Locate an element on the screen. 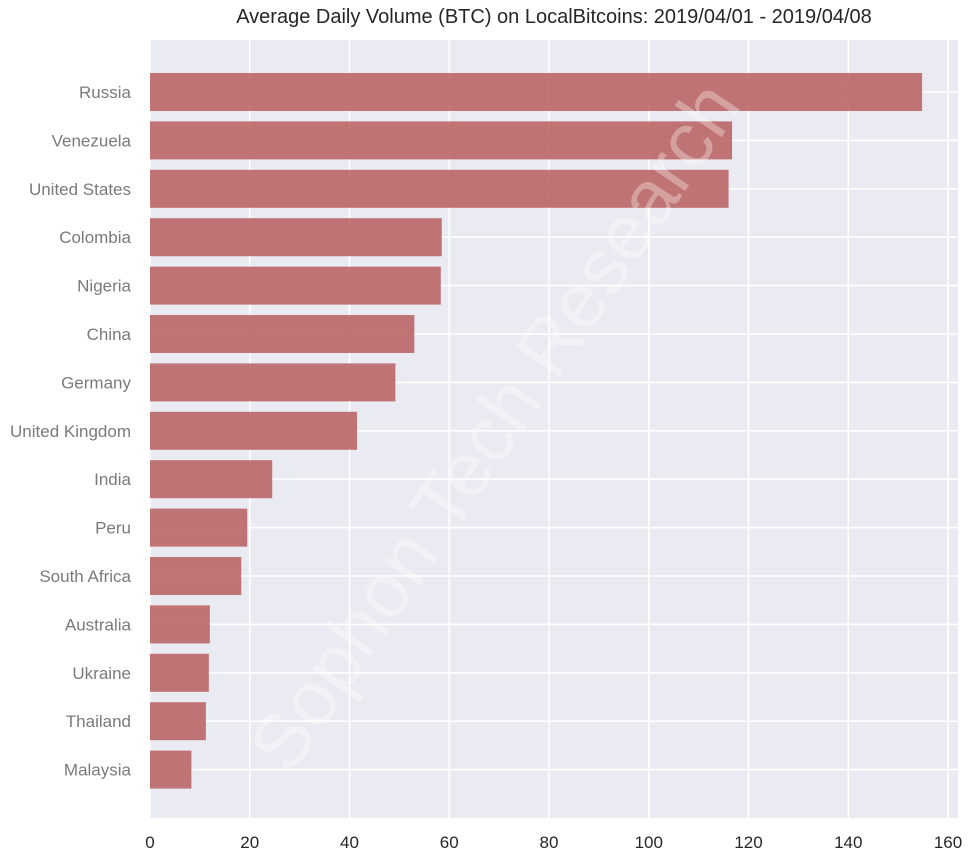  bar-india is located at coordinates (211, 479).